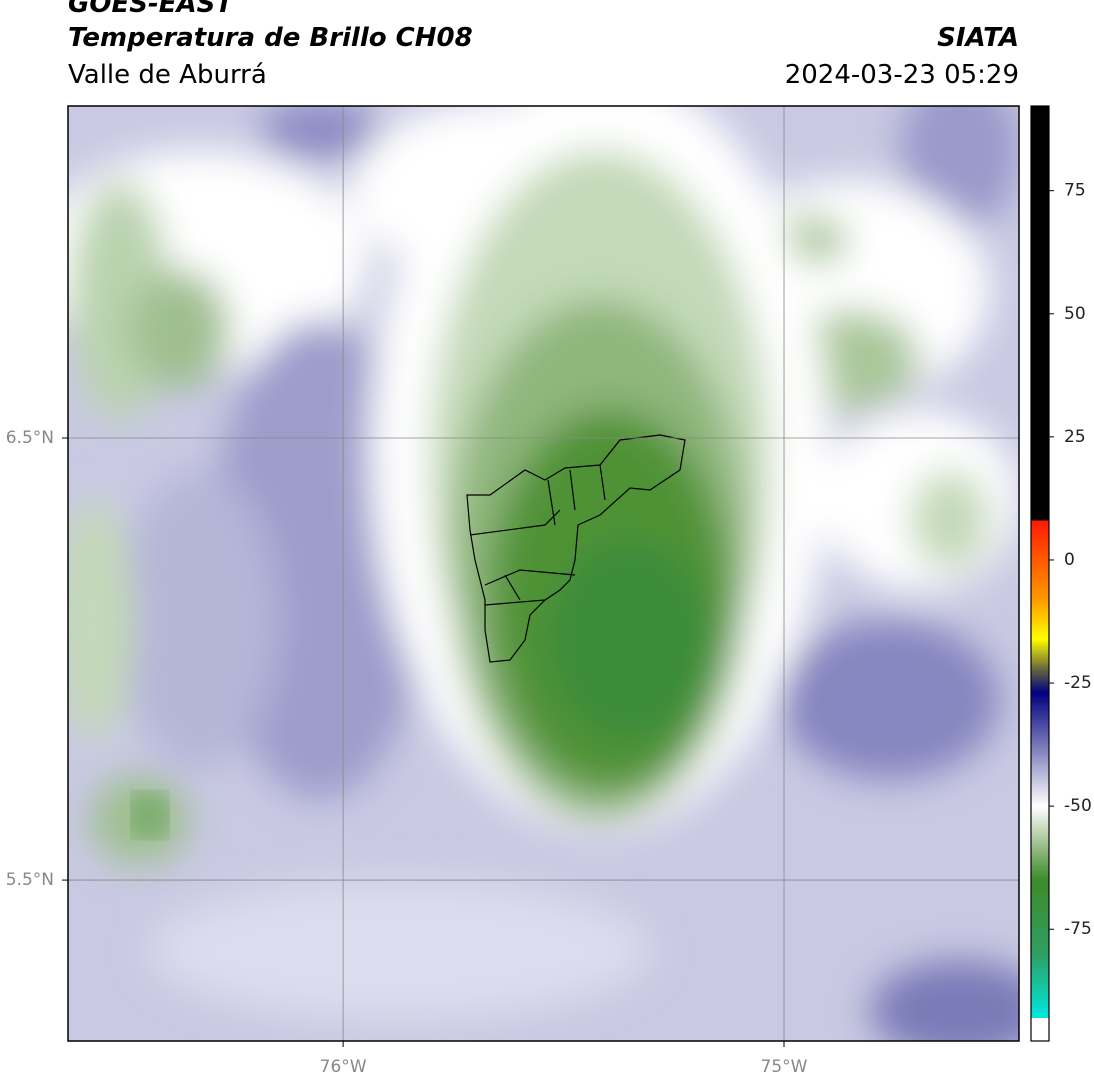 Image resolution: width=1094 pixels, height=1078 pixels. What do you see at coordinates (343, 1067) in the screenshot?
I see `x-tick-label: 76°W` at bounding box center [343, 1067].